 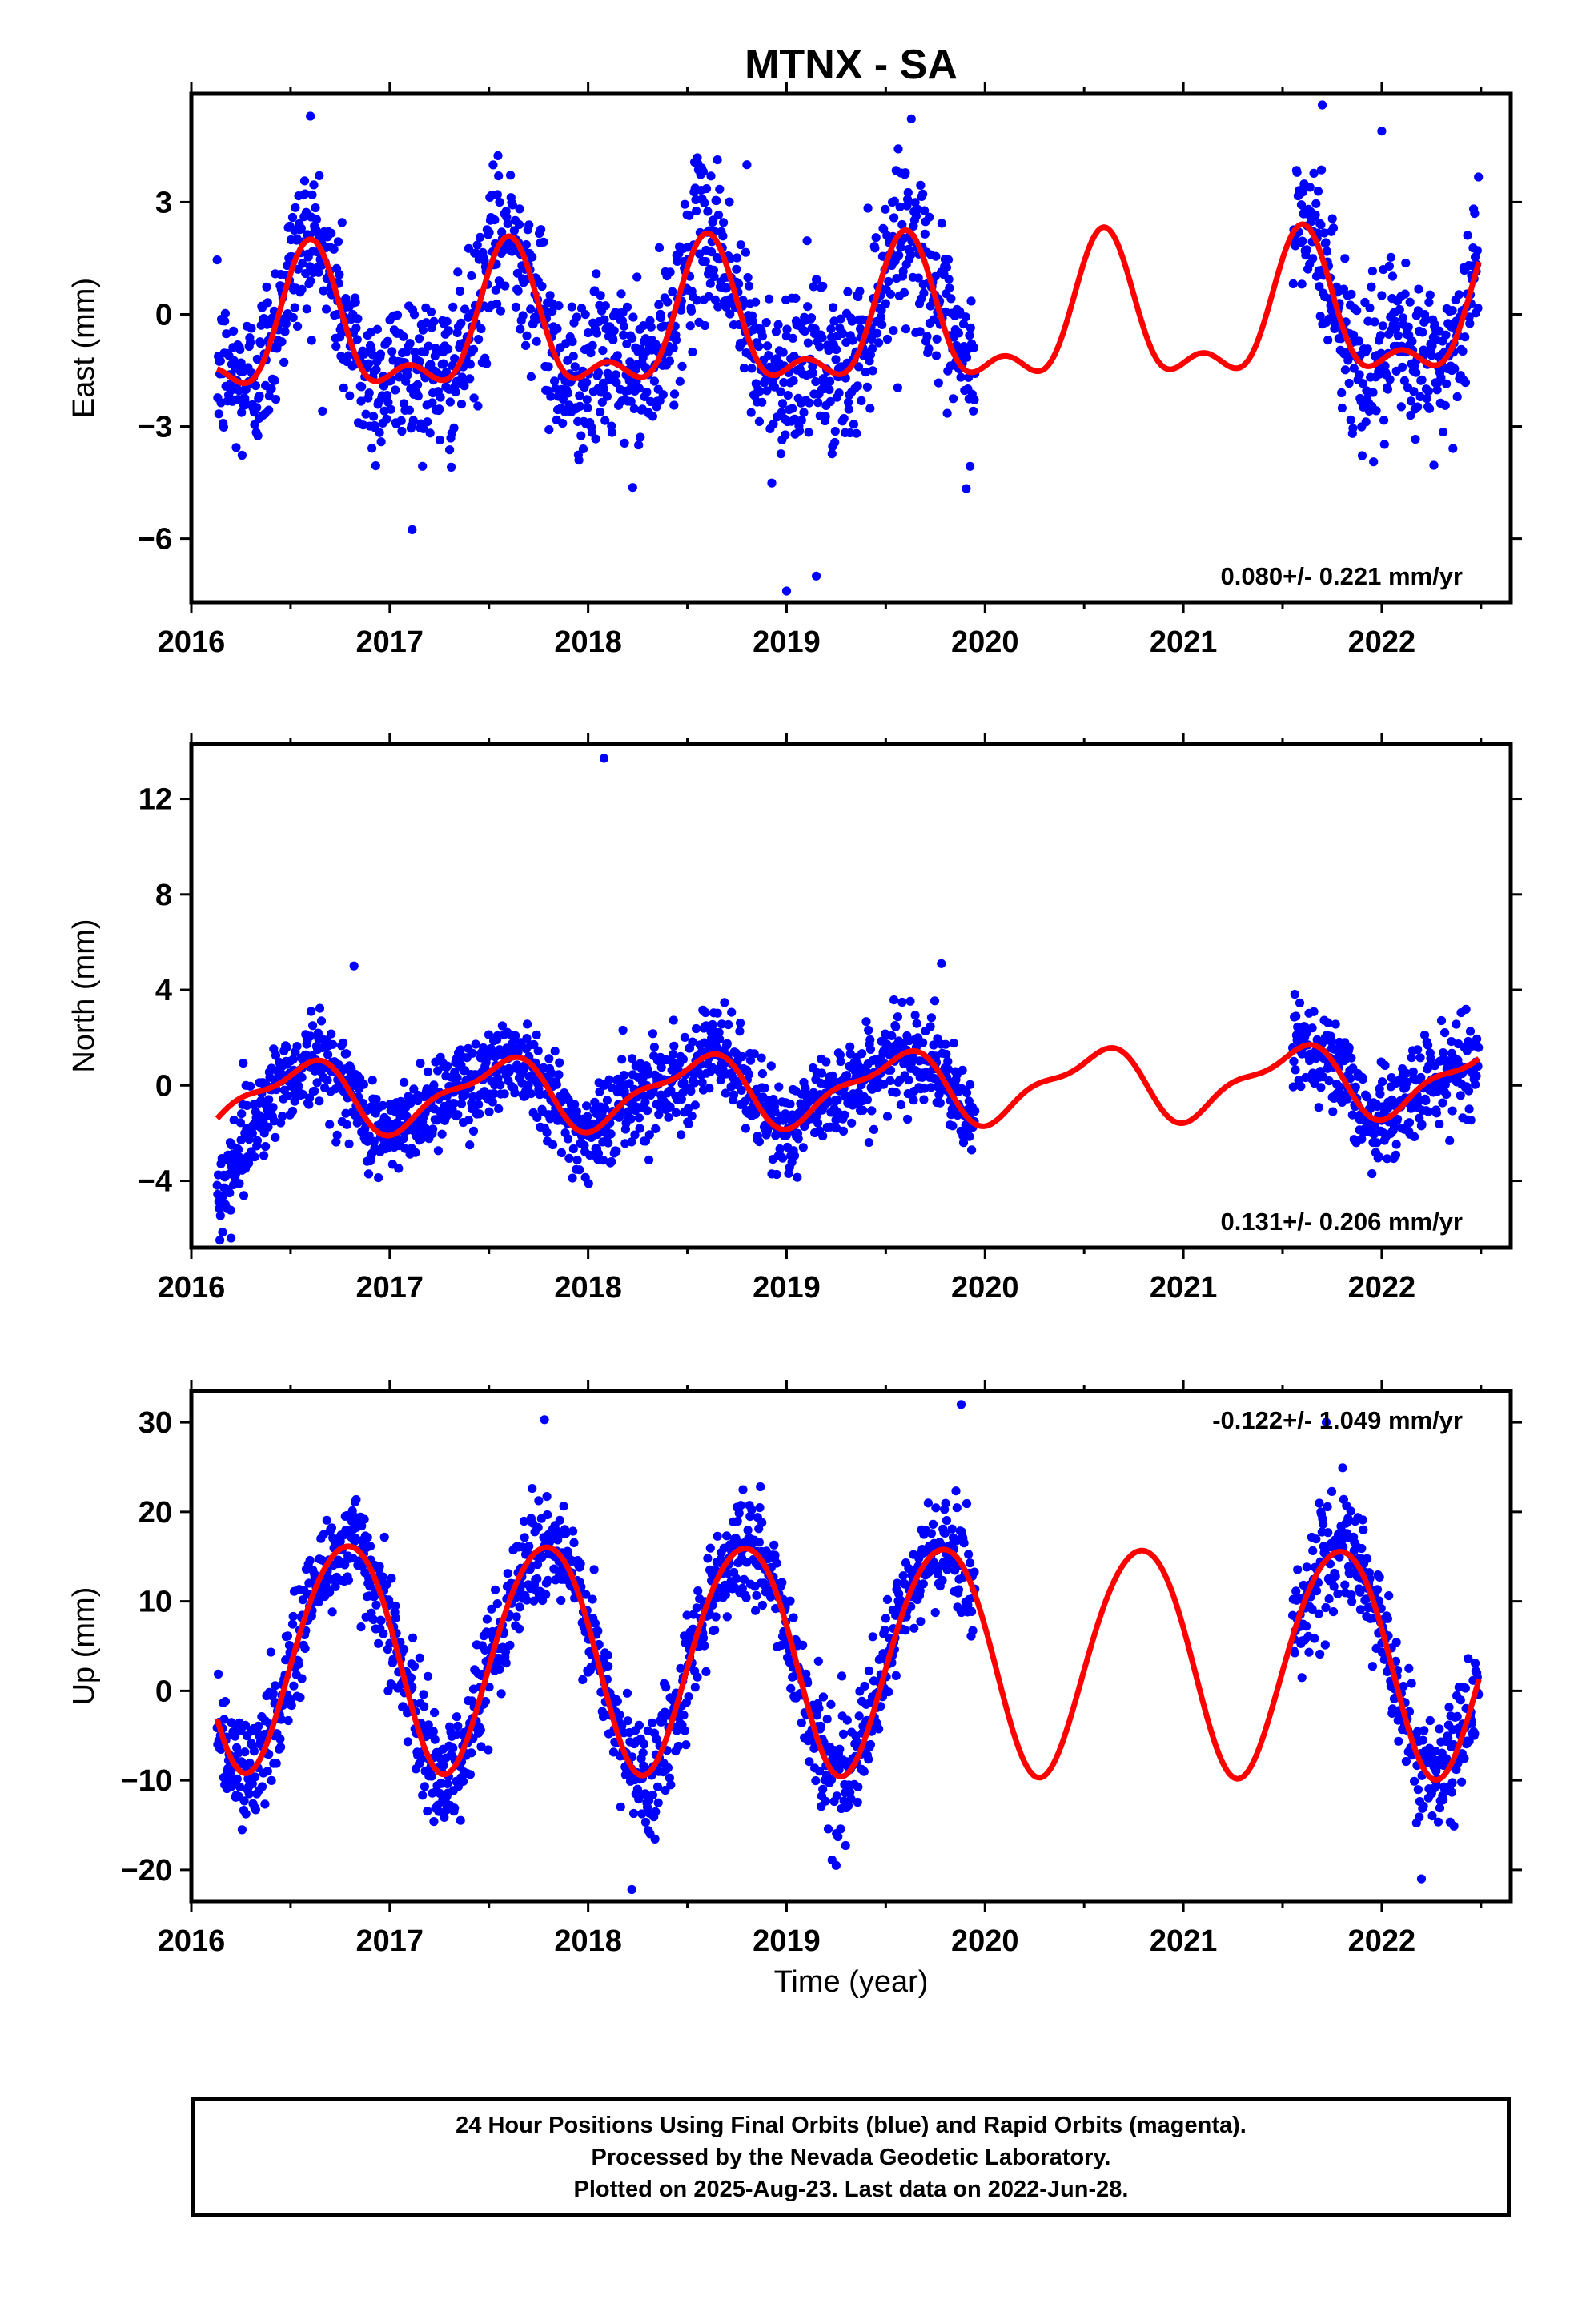 I want to click on y-axis-label: North (mm), so click(x=84, y=995).